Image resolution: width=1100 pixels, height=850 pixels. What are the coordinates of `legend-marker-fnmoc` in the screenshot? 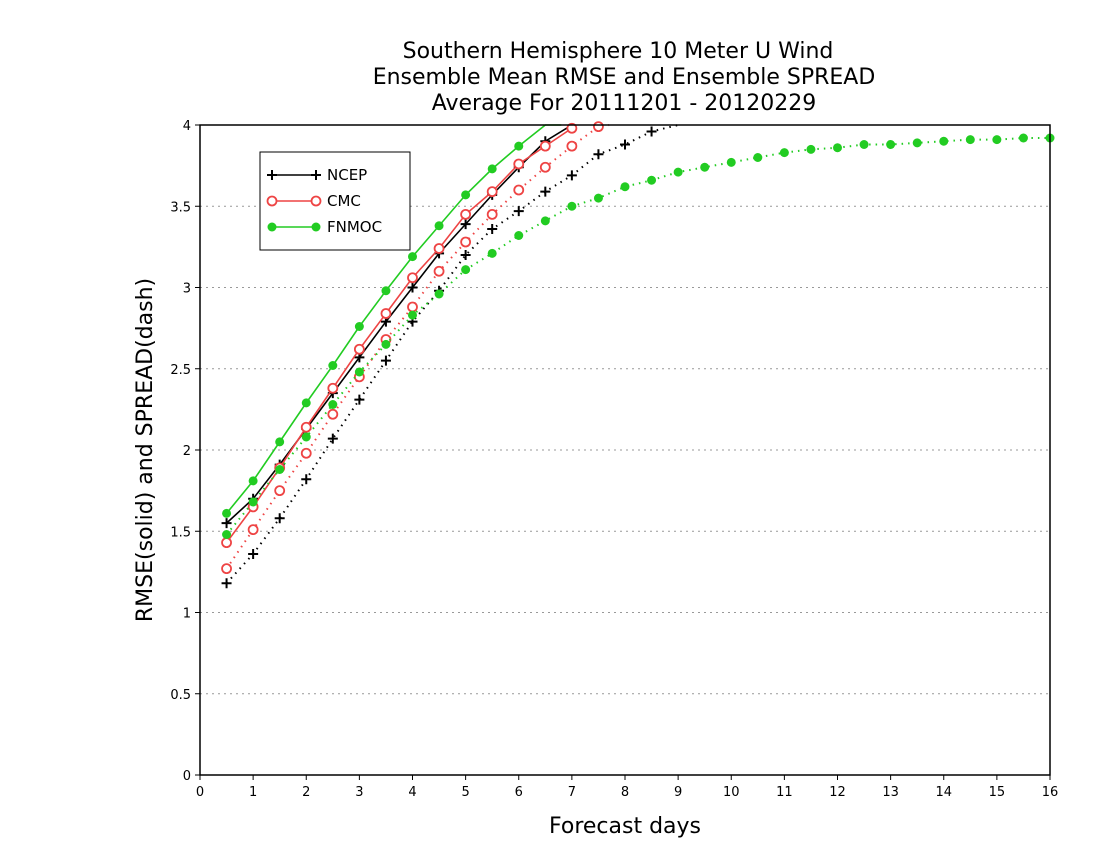 It's located at (316, 227).